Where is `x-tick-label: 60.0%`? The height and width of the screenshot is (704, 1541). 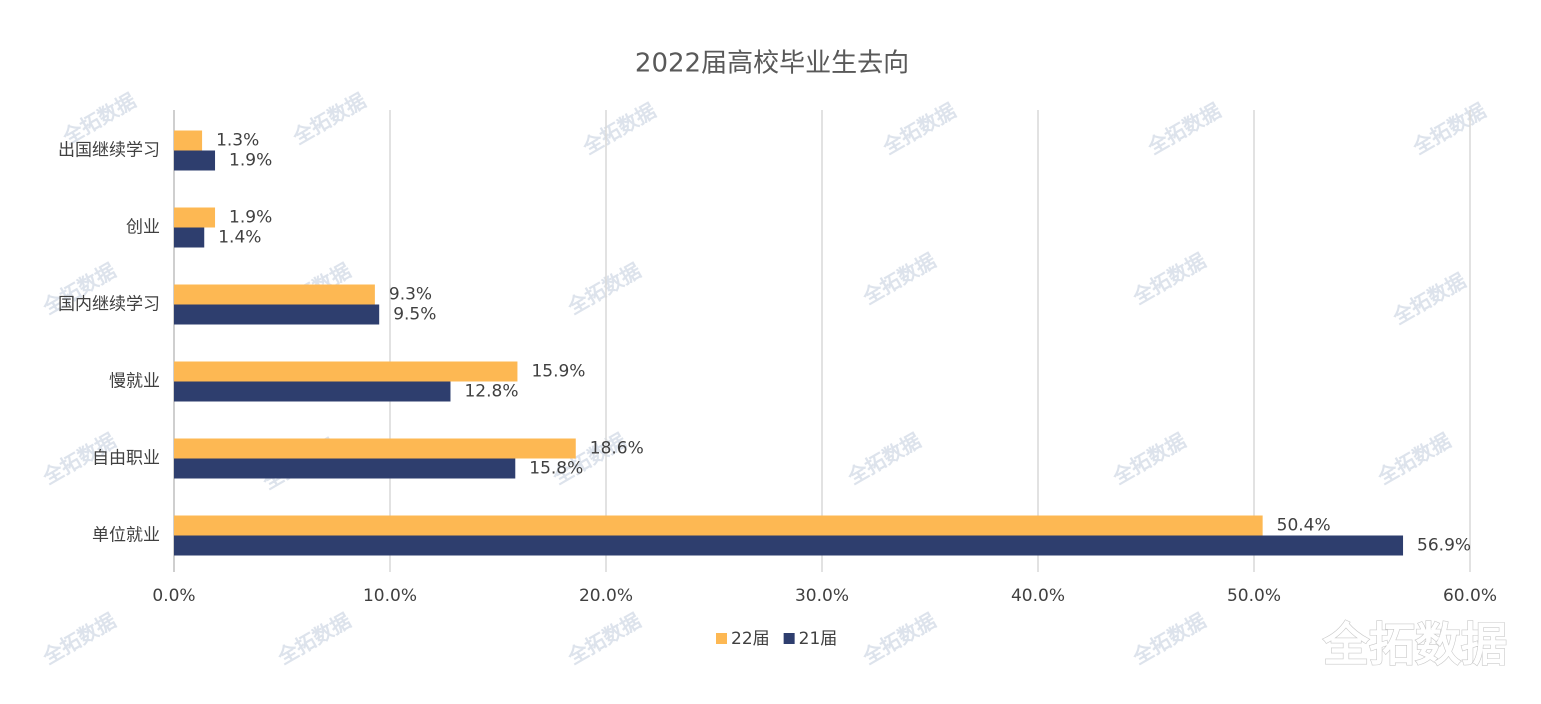 x-tick-label: 60.0% is located at coordinates (1470, 596).